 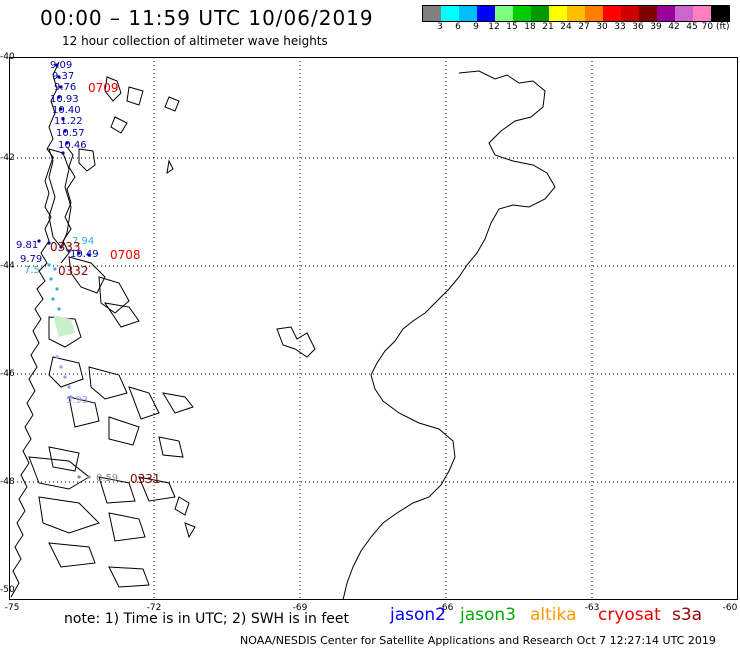 What do you see at coordinates (620, 27) in the screenshot?
I see `legend-label: 33` at bounding box center [620, 27].